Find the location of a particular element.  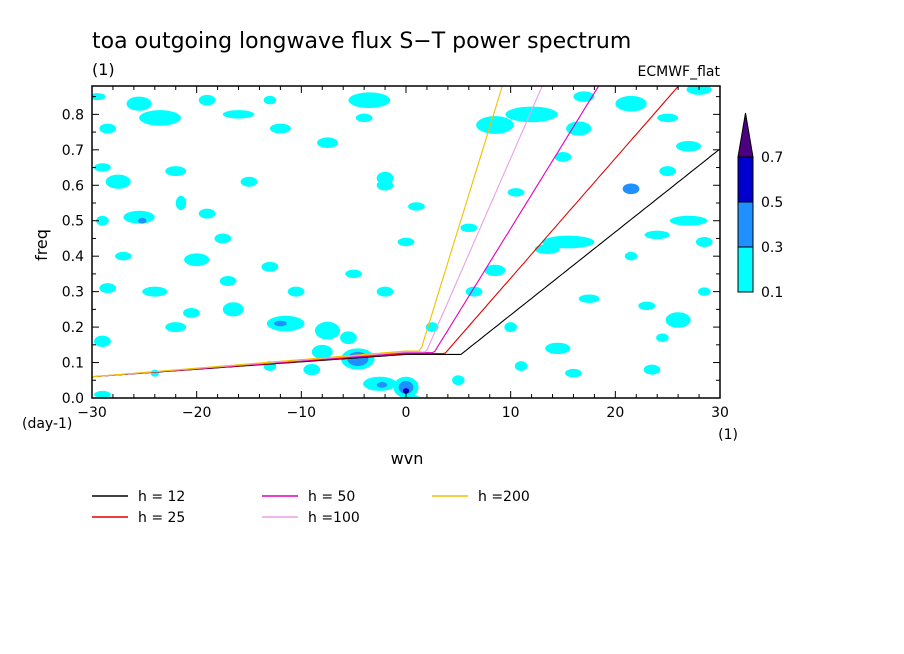

colorbar-label: 0.3 is located at coordinates (772, 248).